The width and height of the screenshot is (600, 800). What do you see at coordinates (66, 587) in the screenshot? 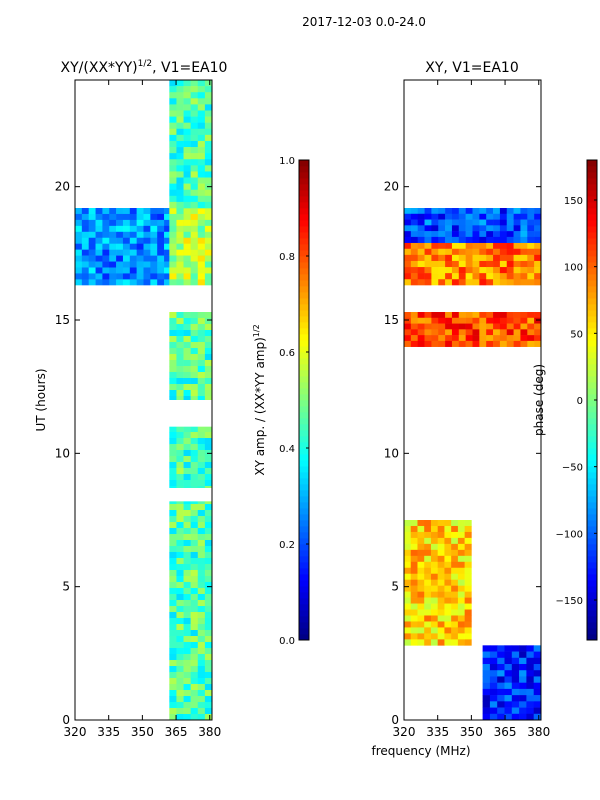
I see `y-tick-label: 5` at bounding box center [66, 587].